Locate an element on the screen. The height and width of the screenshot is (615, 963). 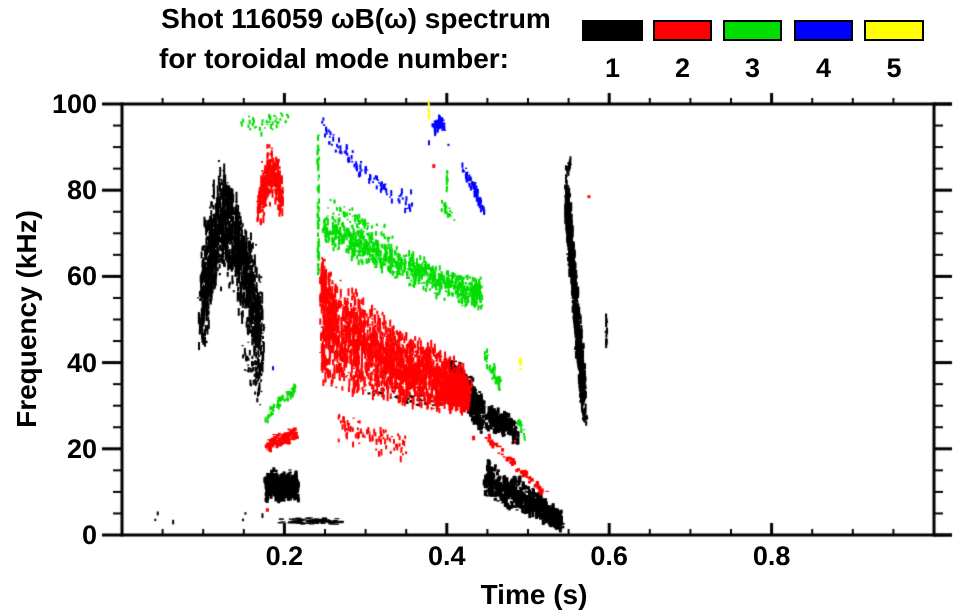
legend-label-mode-5: 5 is located at coordinates (894, 68).